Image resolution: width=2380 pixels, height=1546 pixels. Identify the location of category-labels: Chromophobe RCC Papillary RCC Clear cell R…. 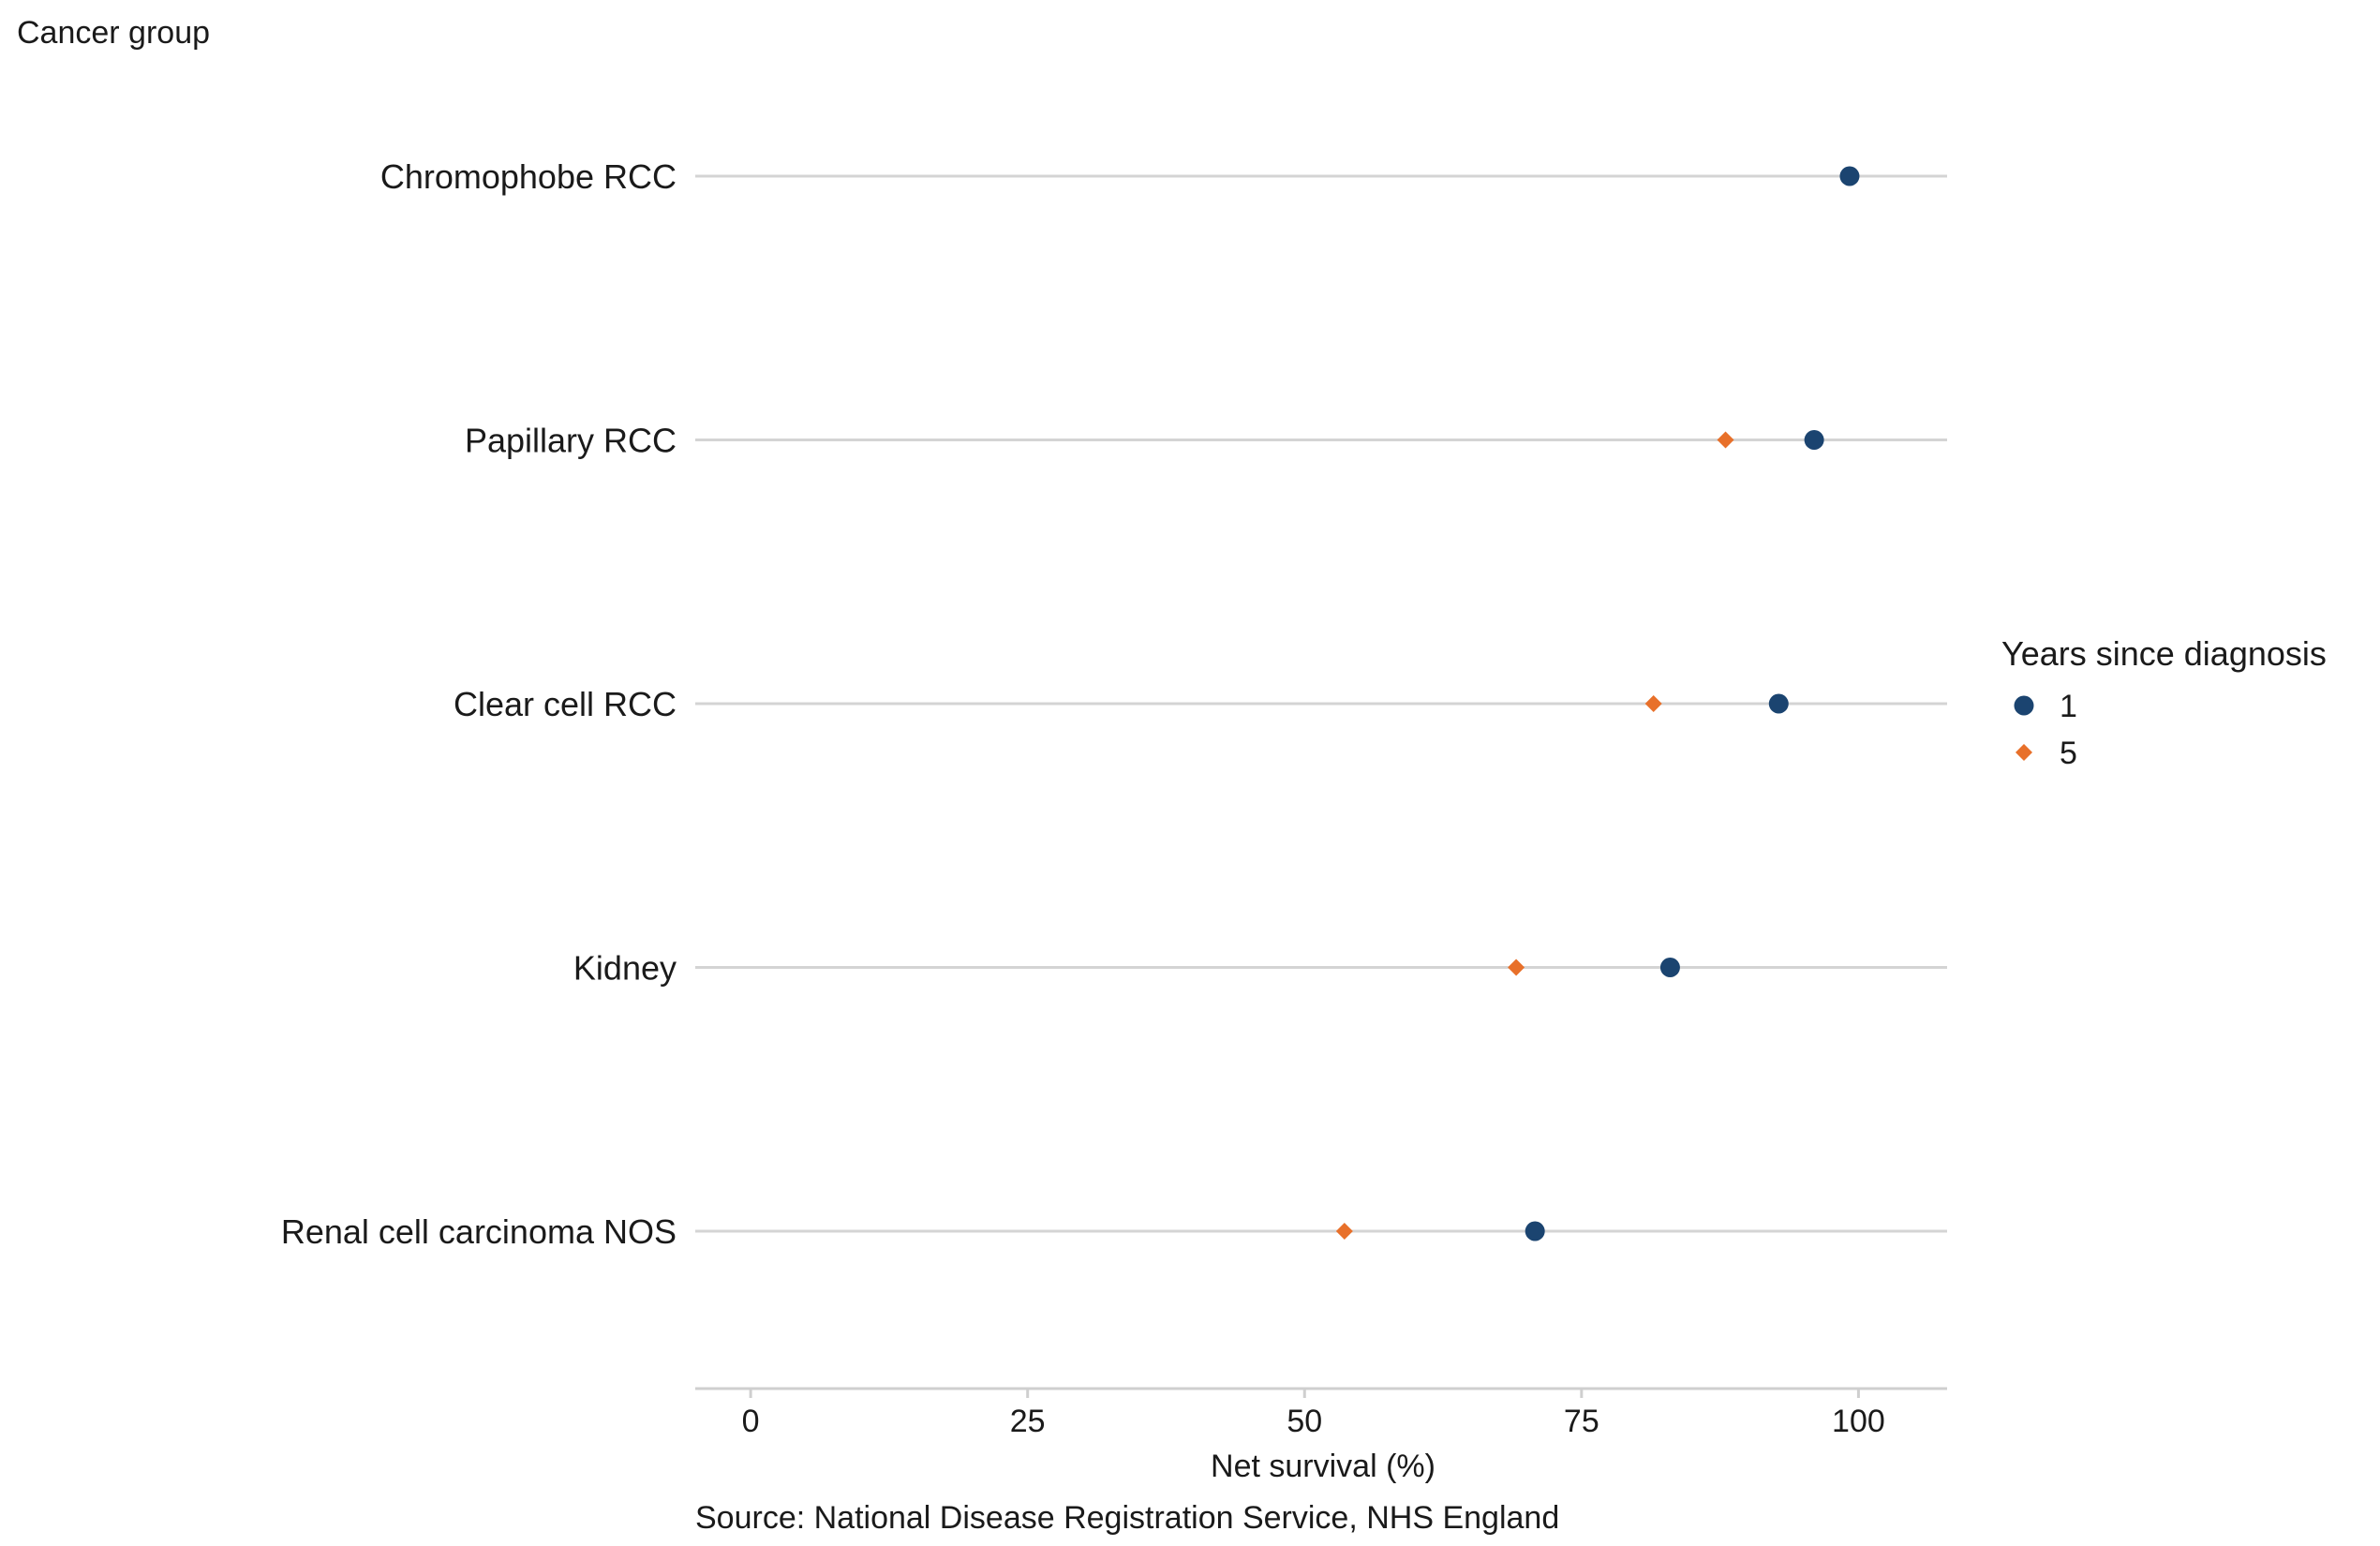
(479, 704).